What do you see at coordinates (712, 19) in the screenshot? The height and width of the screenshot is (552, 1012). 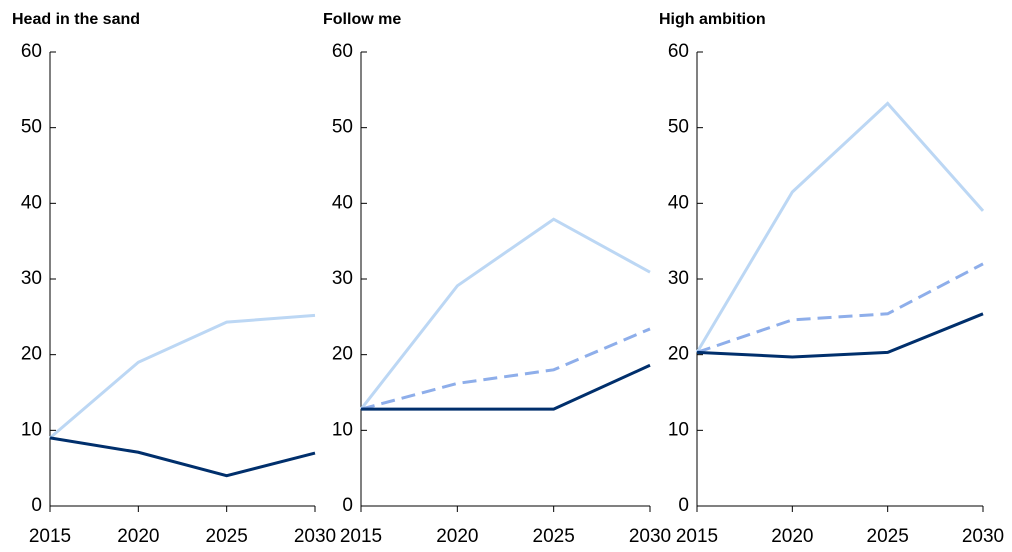 I see `panel-title: High ambition` at bounding box center [712, 19].